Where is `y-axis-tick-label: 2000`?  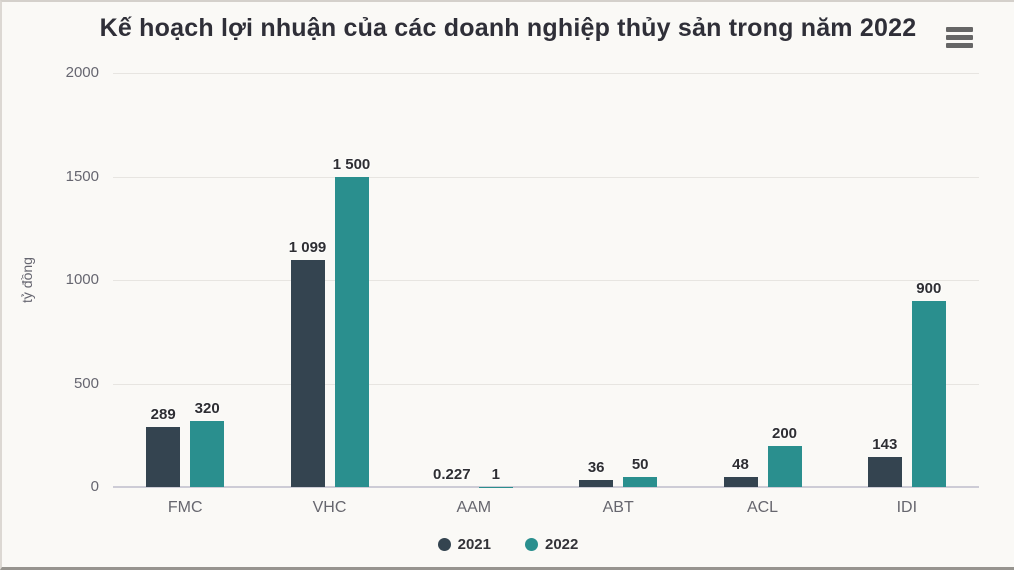 y-axis-tick-label: 2000 is located at coordinates (82, 72).